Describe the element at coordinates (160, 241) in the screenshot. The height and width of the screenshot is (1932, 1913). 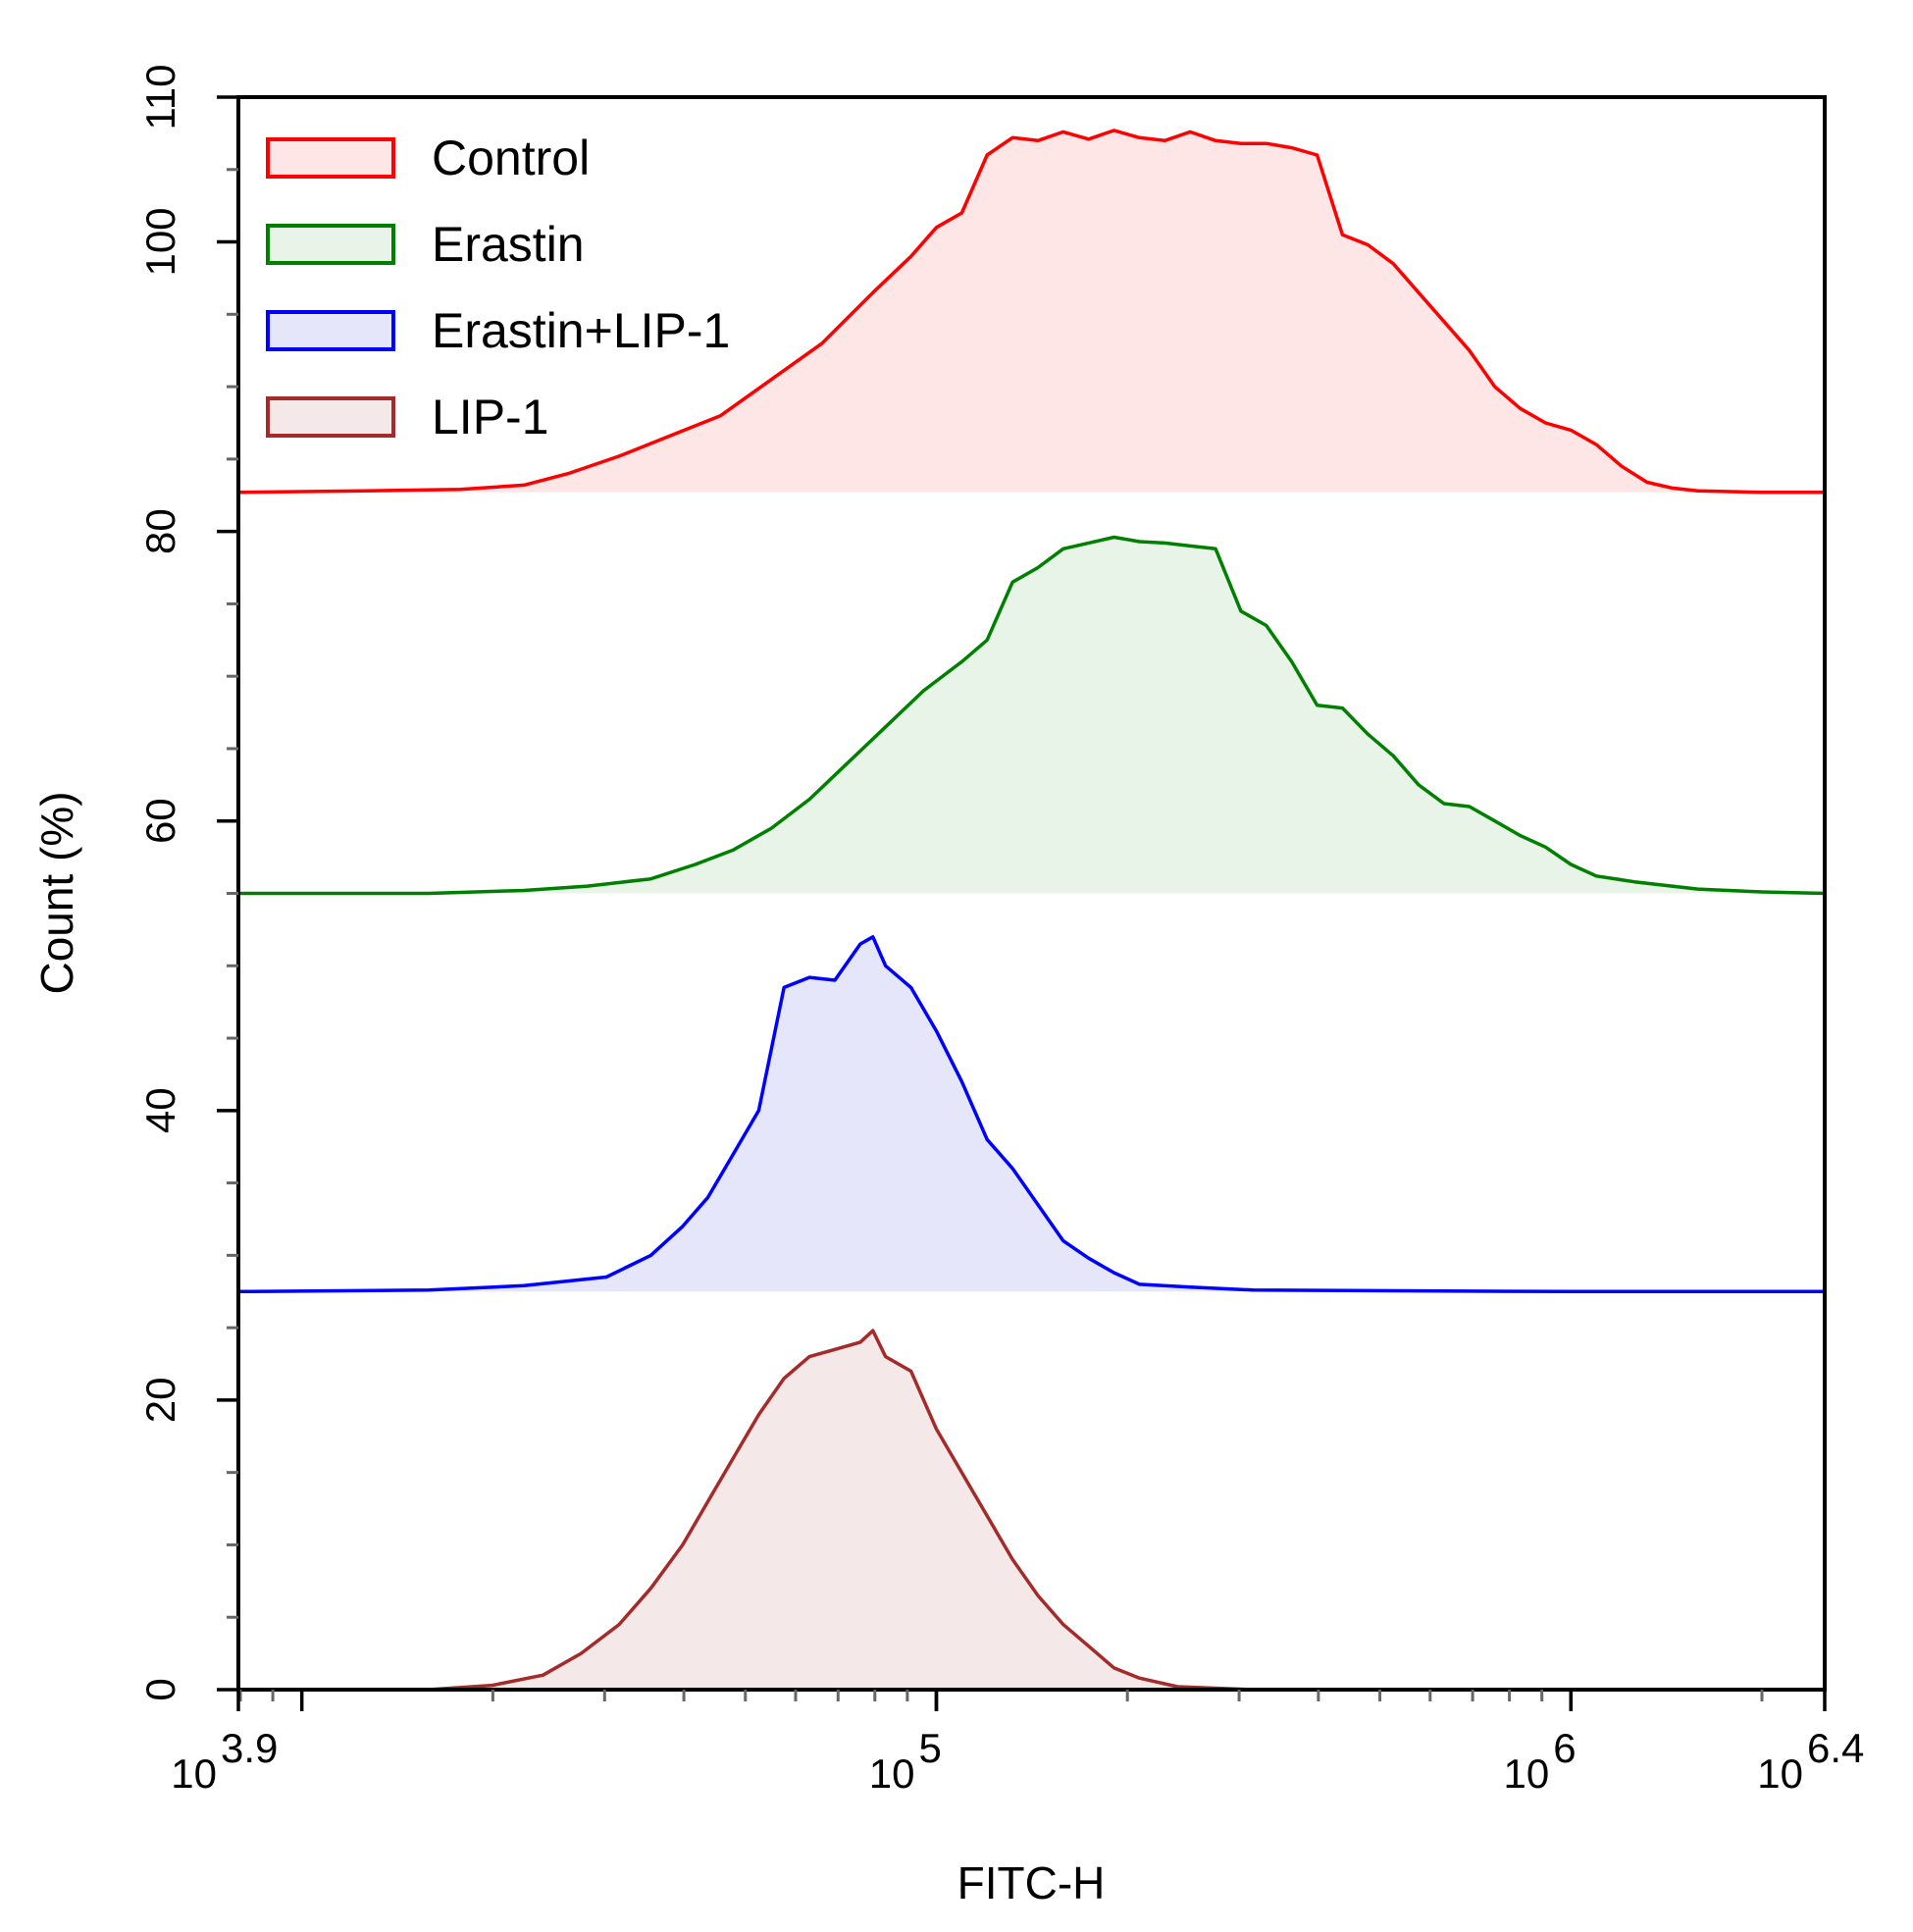
I see `y-tick-label-100: 100` at that location.